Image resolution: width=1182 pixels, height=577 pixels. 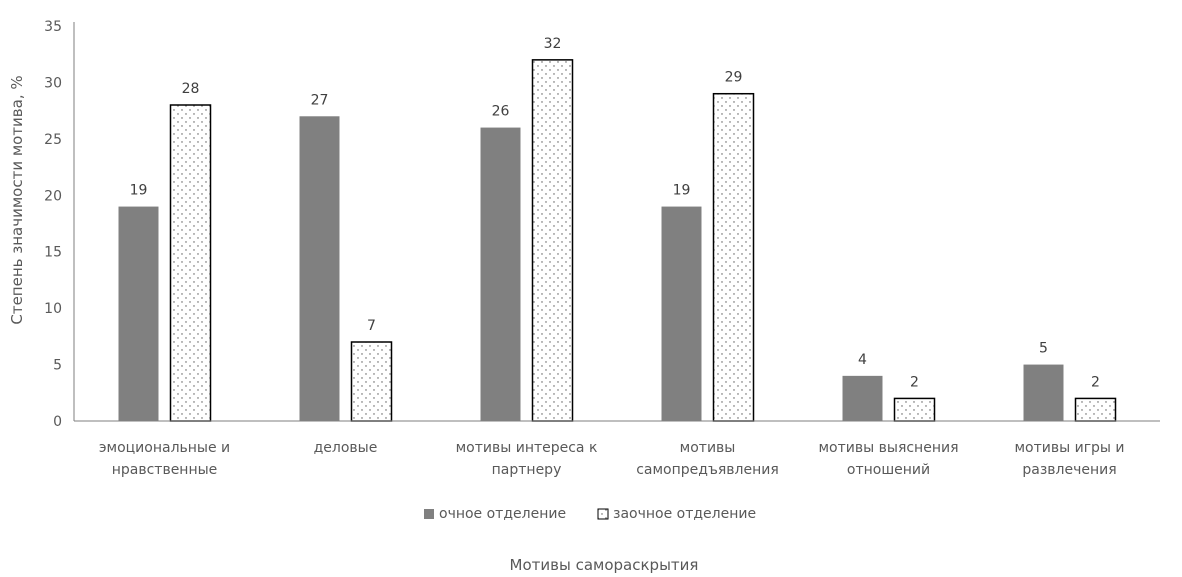 What do you see at coordinates (53, 140) in the screenshot?
I see `y-tick-label: 25` at bounding box center [53, 140].